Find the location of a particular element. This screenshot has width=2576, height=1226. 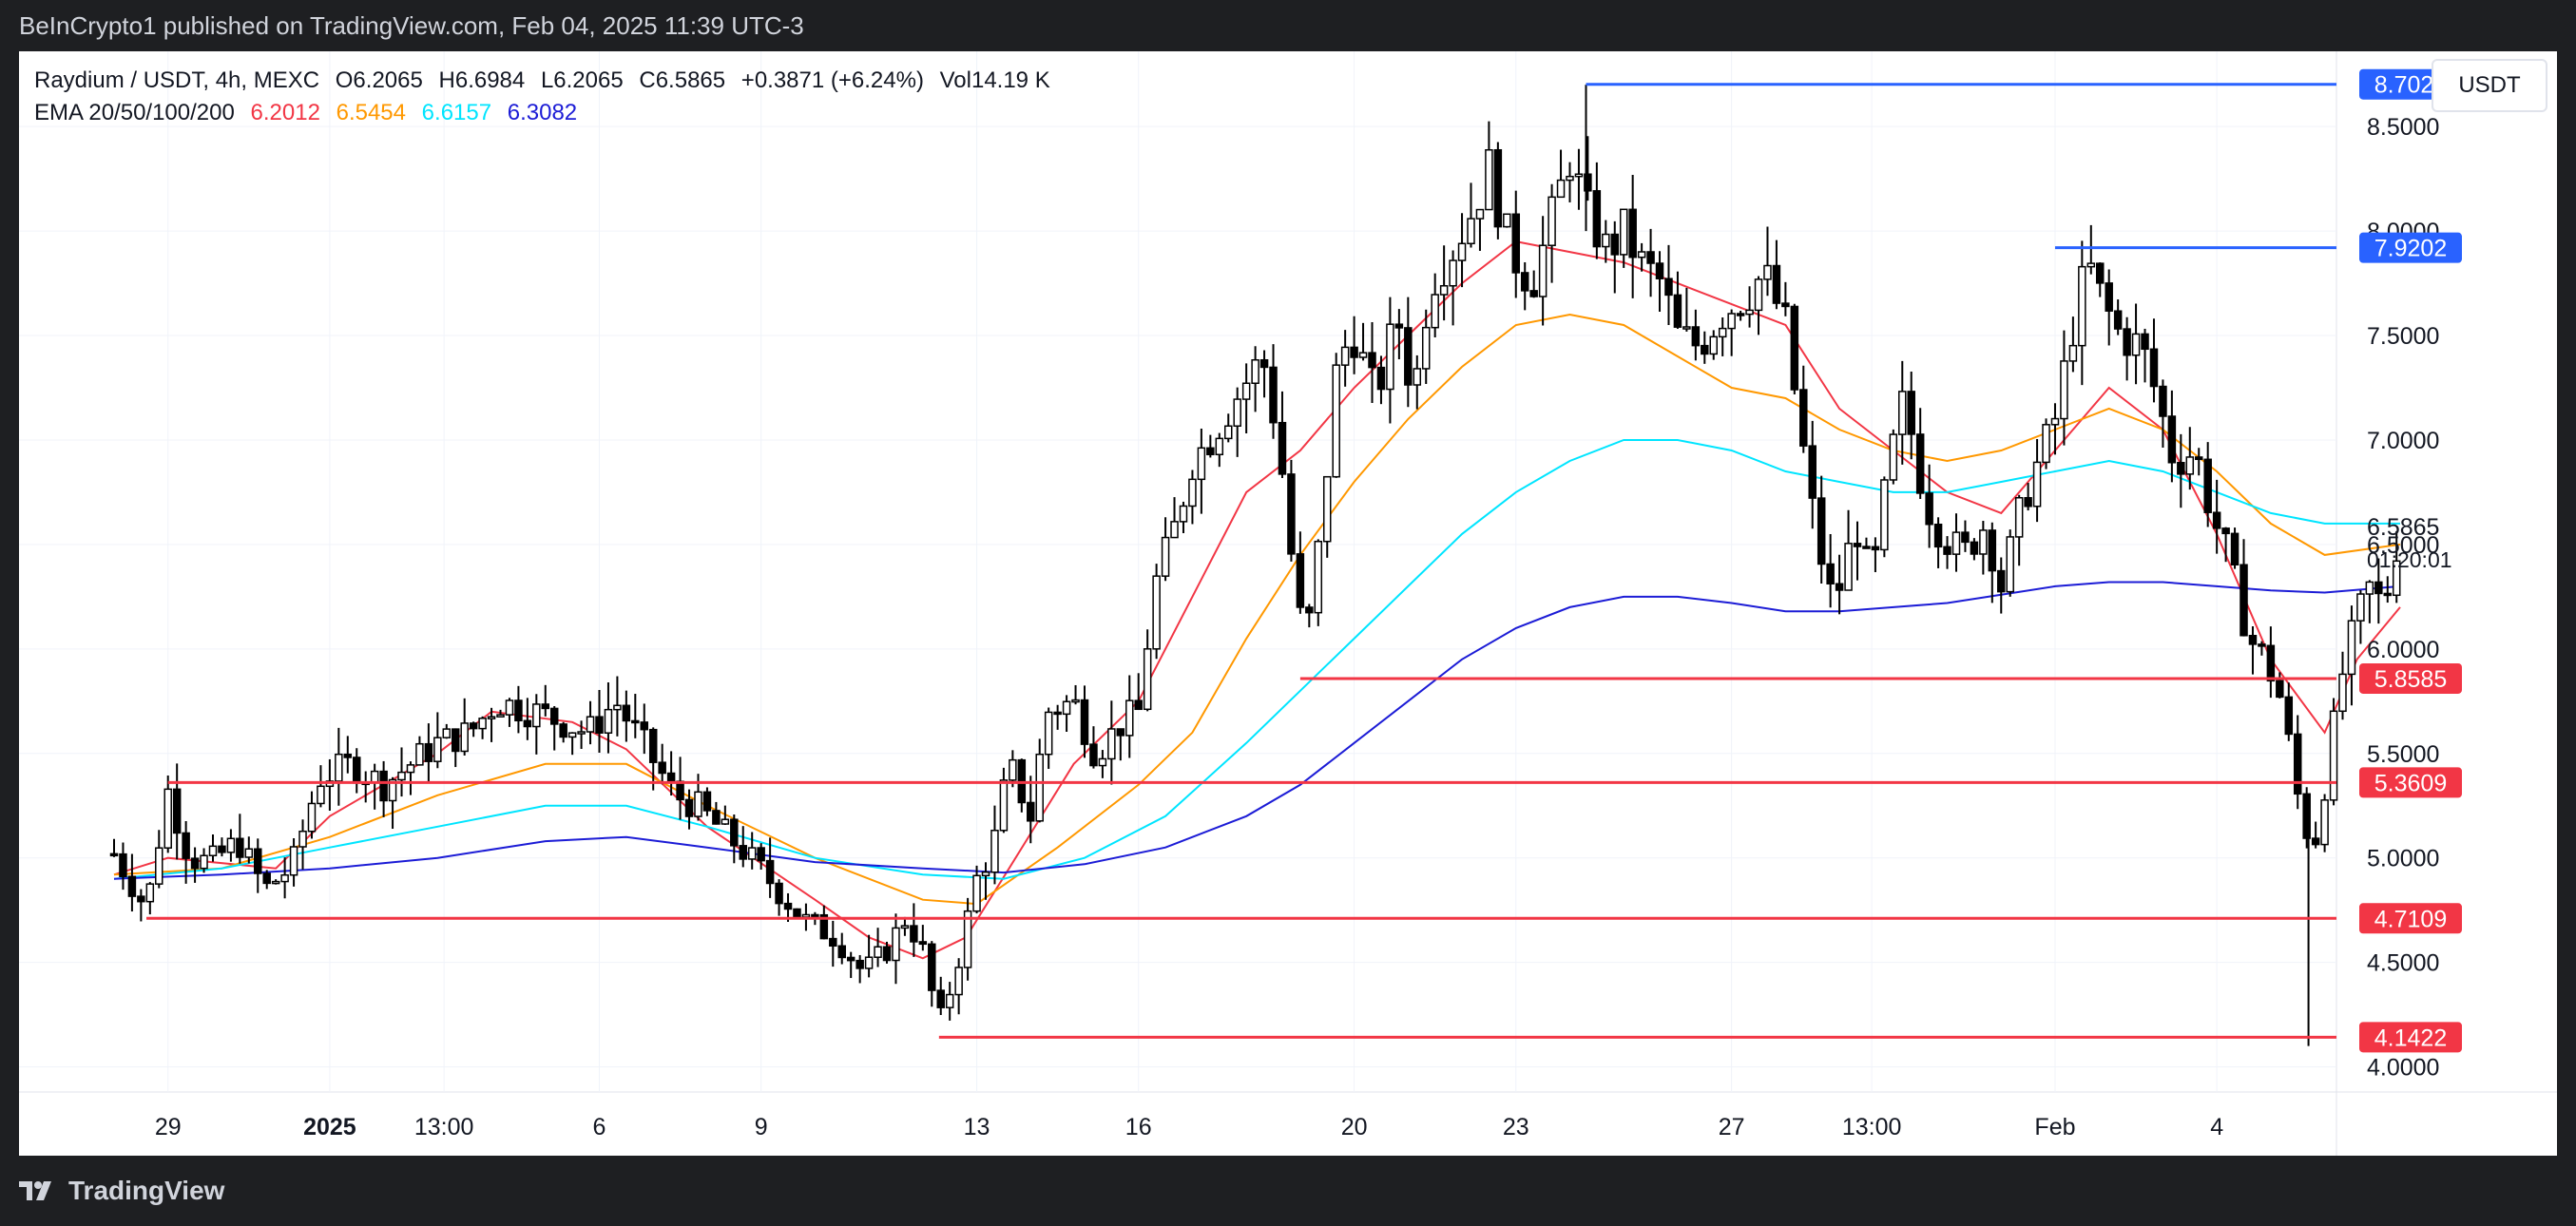

symbol-label: Raydium / USDT, 4h, MEXC is located at coordinates (177, 80).